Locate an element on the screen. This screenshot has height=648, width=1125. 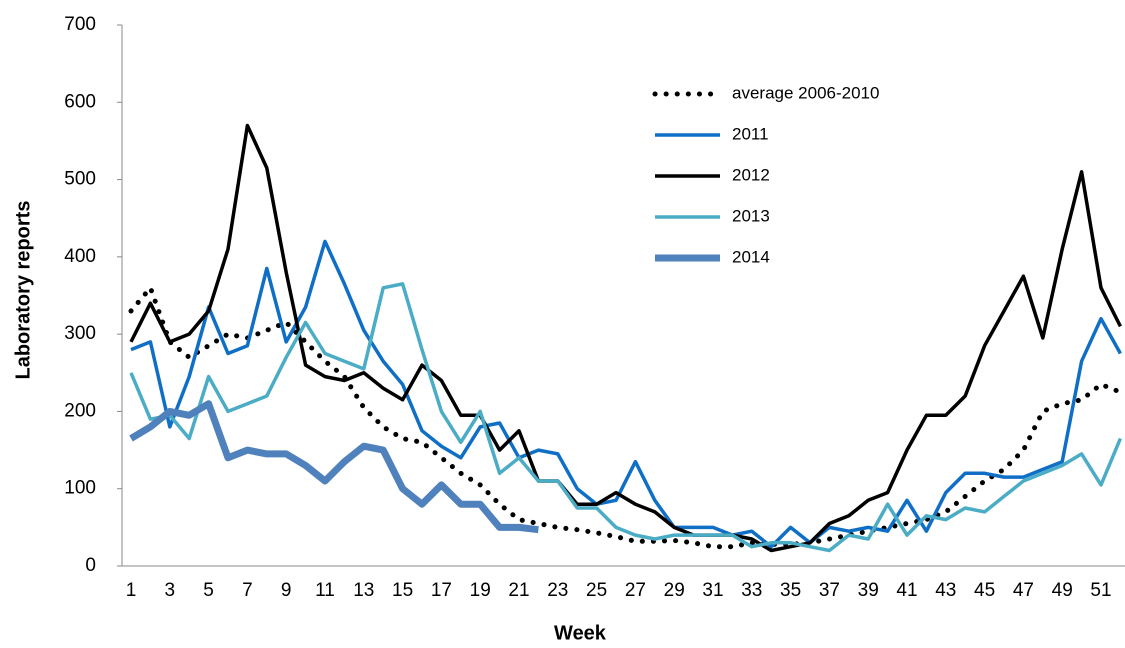
x-tick-label: 13 is located at coordinates (363, 590).